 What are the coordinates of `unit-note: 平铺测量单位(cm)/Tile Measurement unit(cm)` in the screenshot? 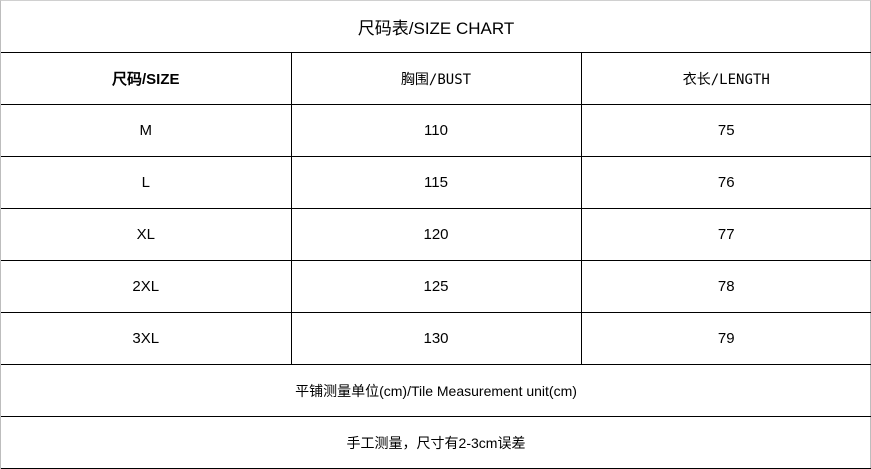 It's located at (436, 390).